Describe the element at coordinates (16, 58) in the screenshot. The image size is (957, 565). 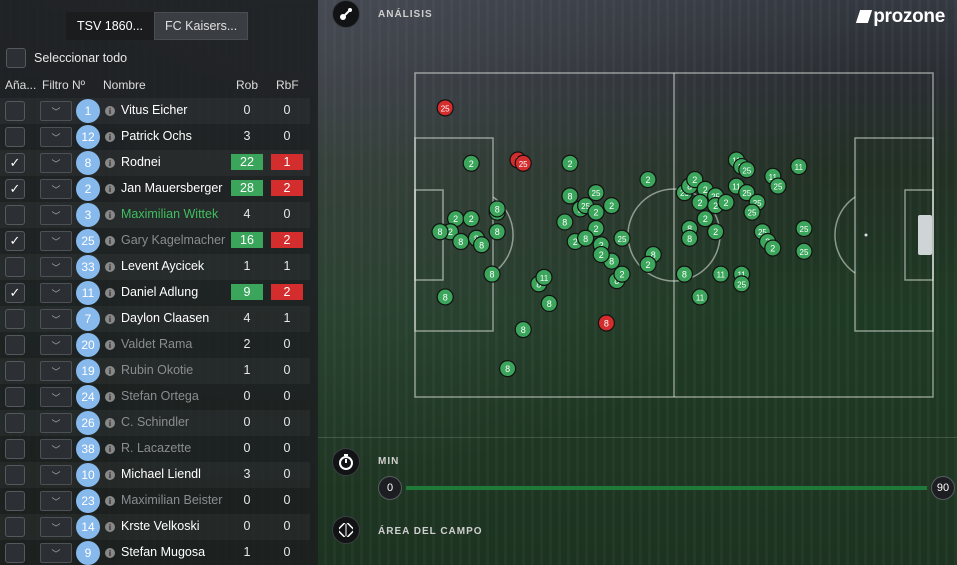
I see `select-all-checkbox` at that location.